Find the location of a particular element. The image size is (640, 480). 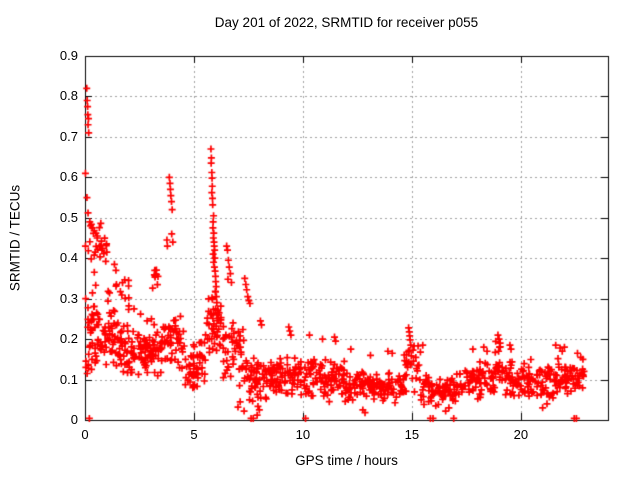

y-tick-label: 0.9 is located at coordinates (68, 55).